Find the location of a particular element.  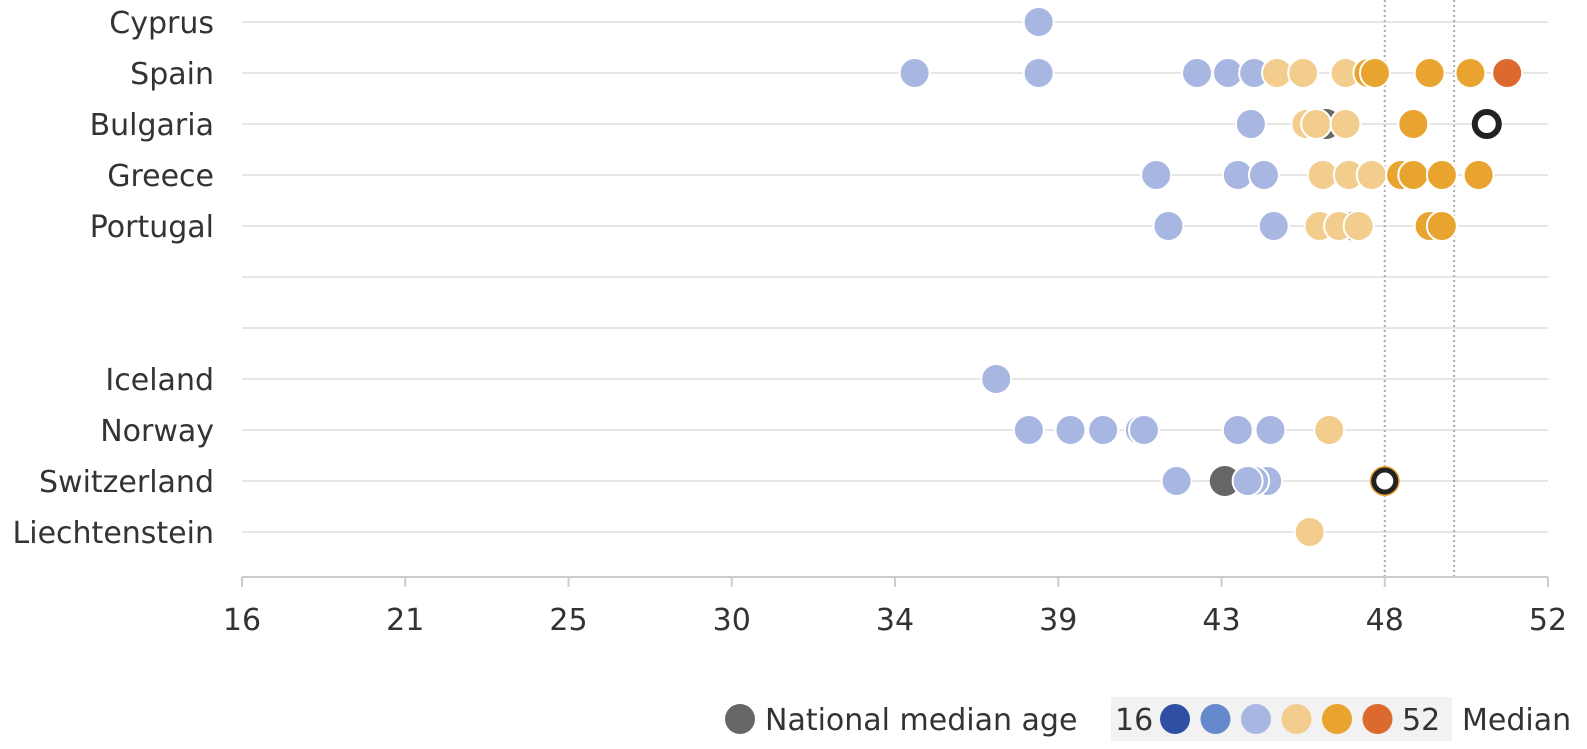

category-label: Spain is located at coordinates (172, 74).